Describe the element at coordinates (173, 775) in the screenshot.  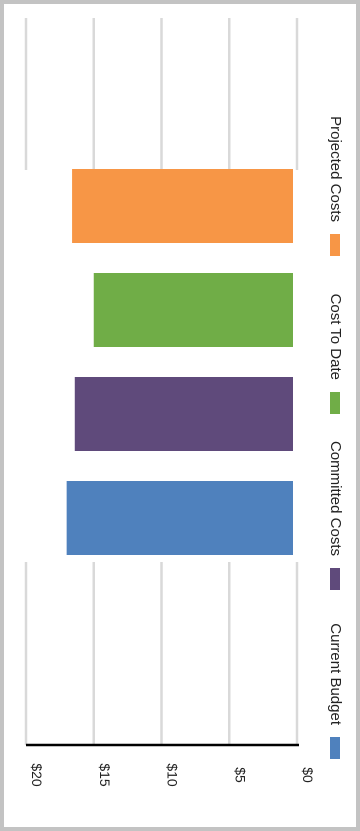
I see `tick-label: $10` at that location.